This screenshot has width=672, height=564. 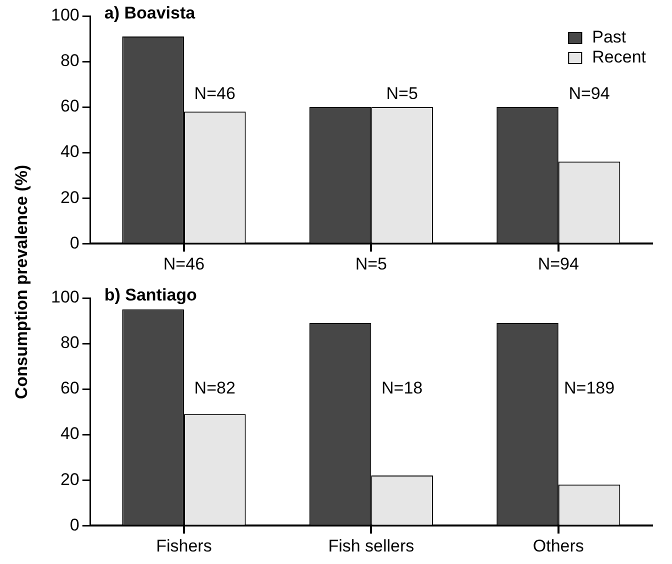 What do you see at coordinates (558, 546) in the screenshot?
I see `x-tick-label: Others` at bounding box center [558, 546].